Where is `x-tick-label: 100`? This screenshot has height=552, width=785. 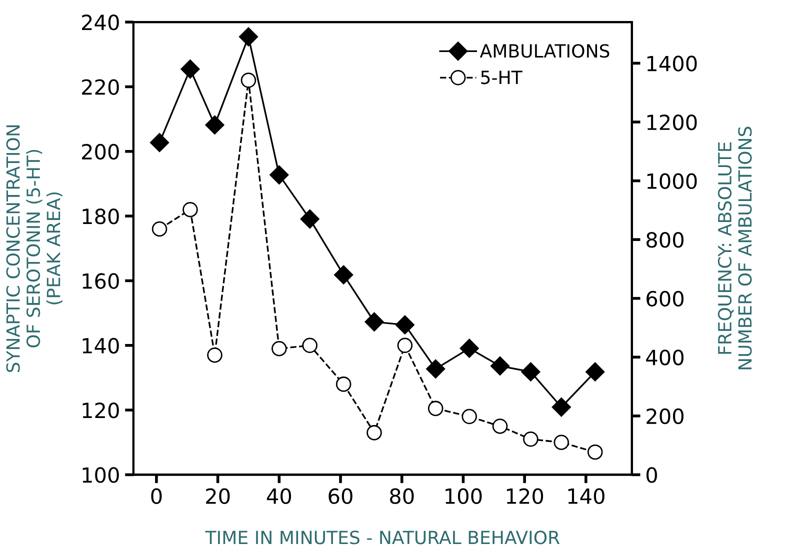 x-tick-label: 100 is located at coordinates (464, 496).